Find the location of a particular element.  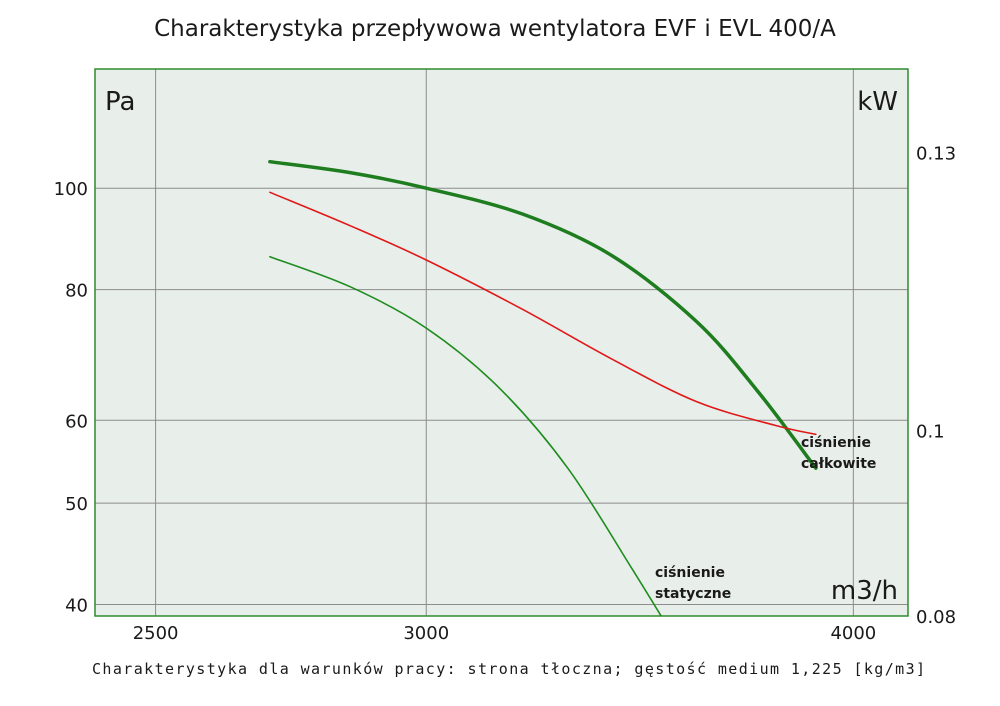

x-tick-label: 4000 is located at coordinates (853, 633).